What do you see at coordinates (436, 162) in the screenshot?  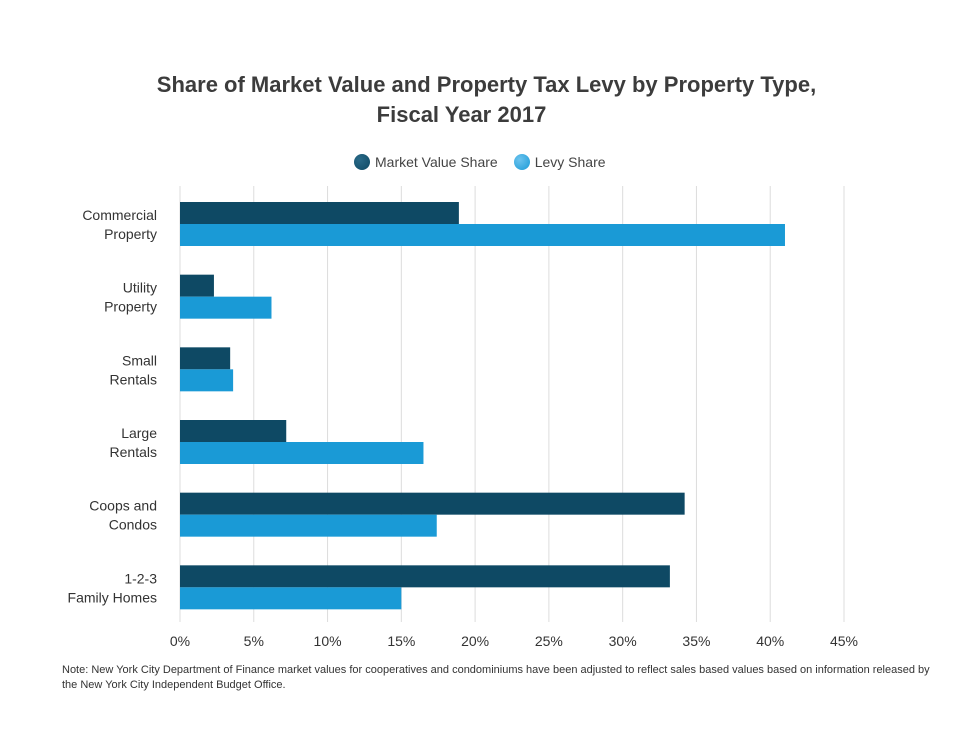 I see `legend-label-market-value: Market Value Share` at bounding box center [436, 162].